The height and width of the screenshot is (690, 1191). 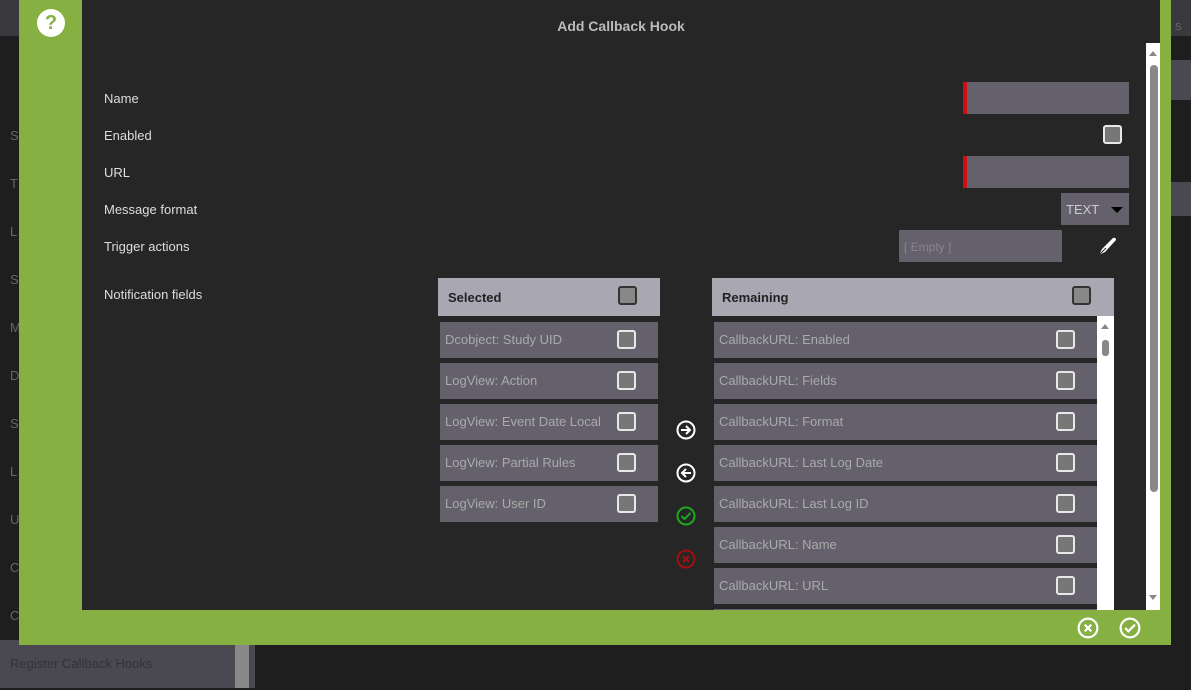 What do you see at coordinates (1088, 628) in the screenshot?
I see `cancel-button` at bounding box center [1088, 628].